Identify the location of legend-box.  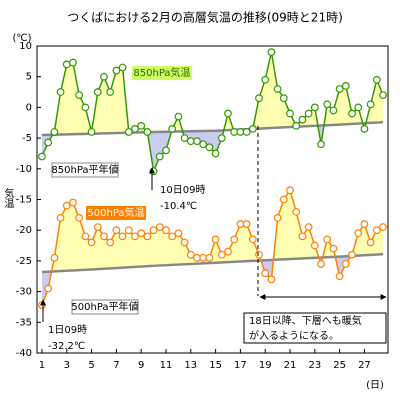
(116, 213).